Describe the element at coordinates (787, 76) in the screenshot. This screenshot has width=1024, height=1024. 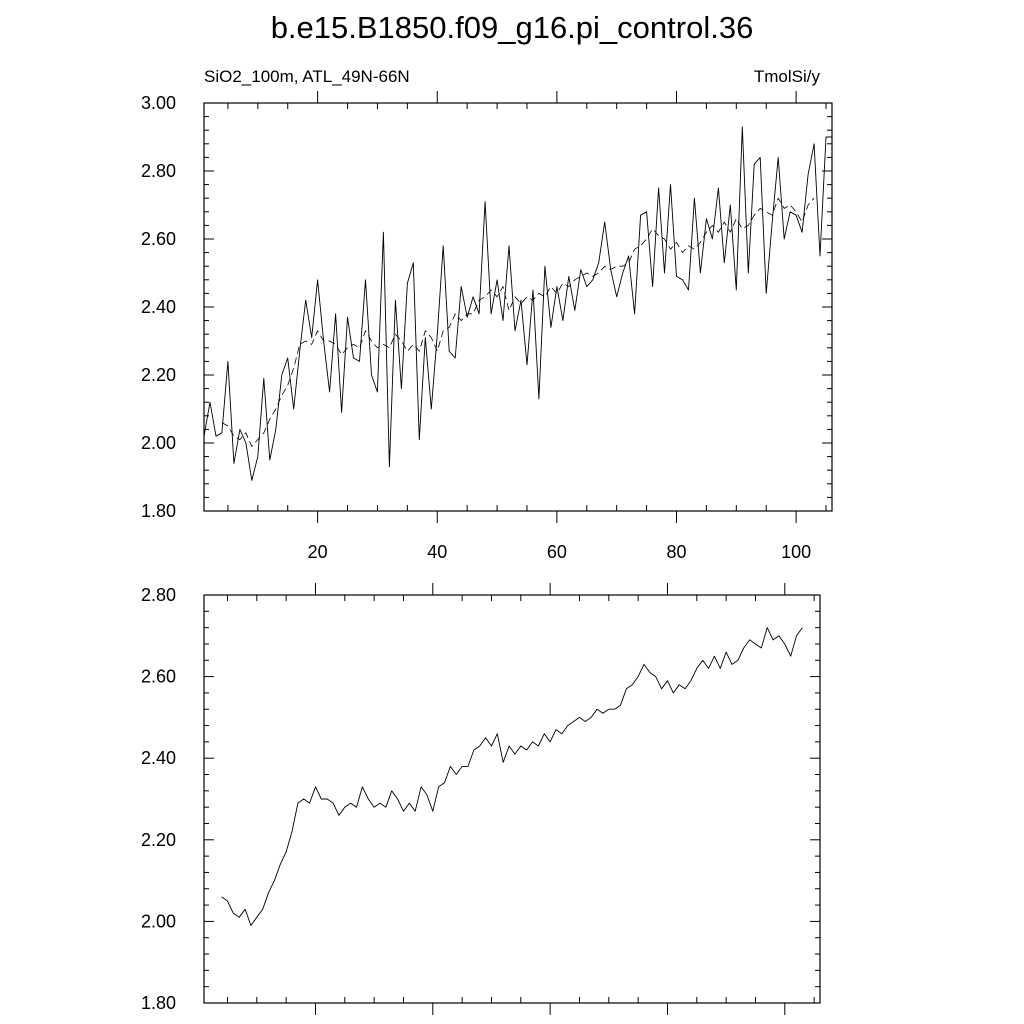
I see `top-panel-subtitle-right: TmolSi/y` at that location.